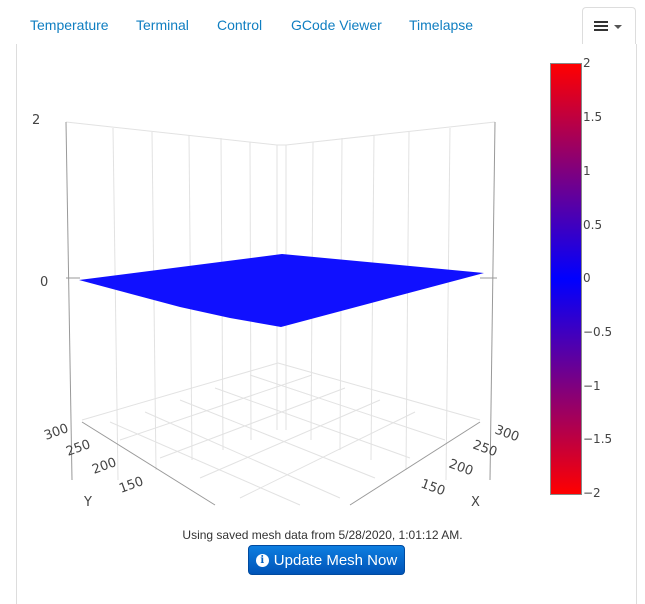 The image size is (645, 604). I want to click on colorbar-tick: −1.5, so click(598, 439).